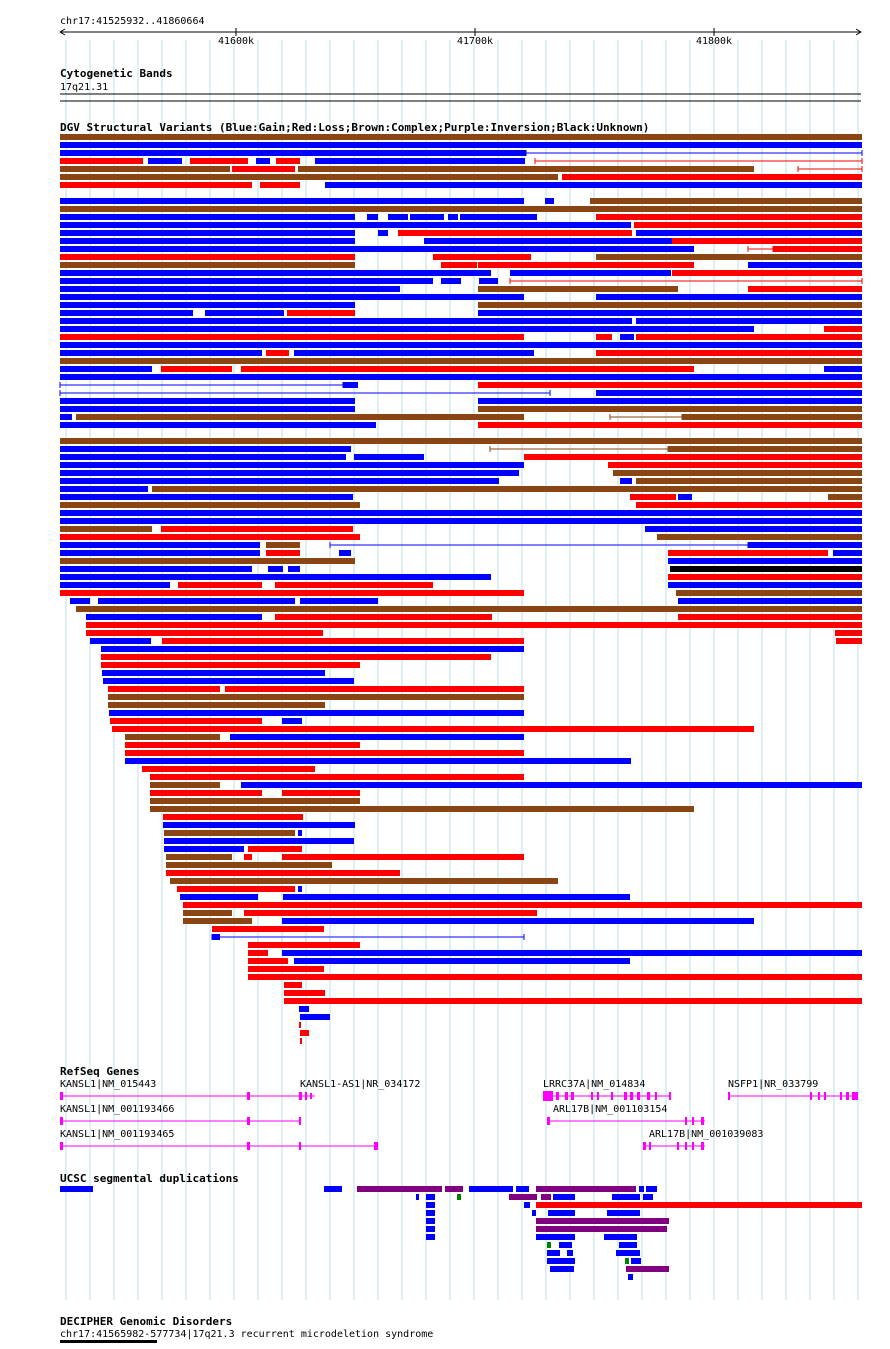  I want to click on gene-label: NSFP1|NR_033799, so click(773, 1084).